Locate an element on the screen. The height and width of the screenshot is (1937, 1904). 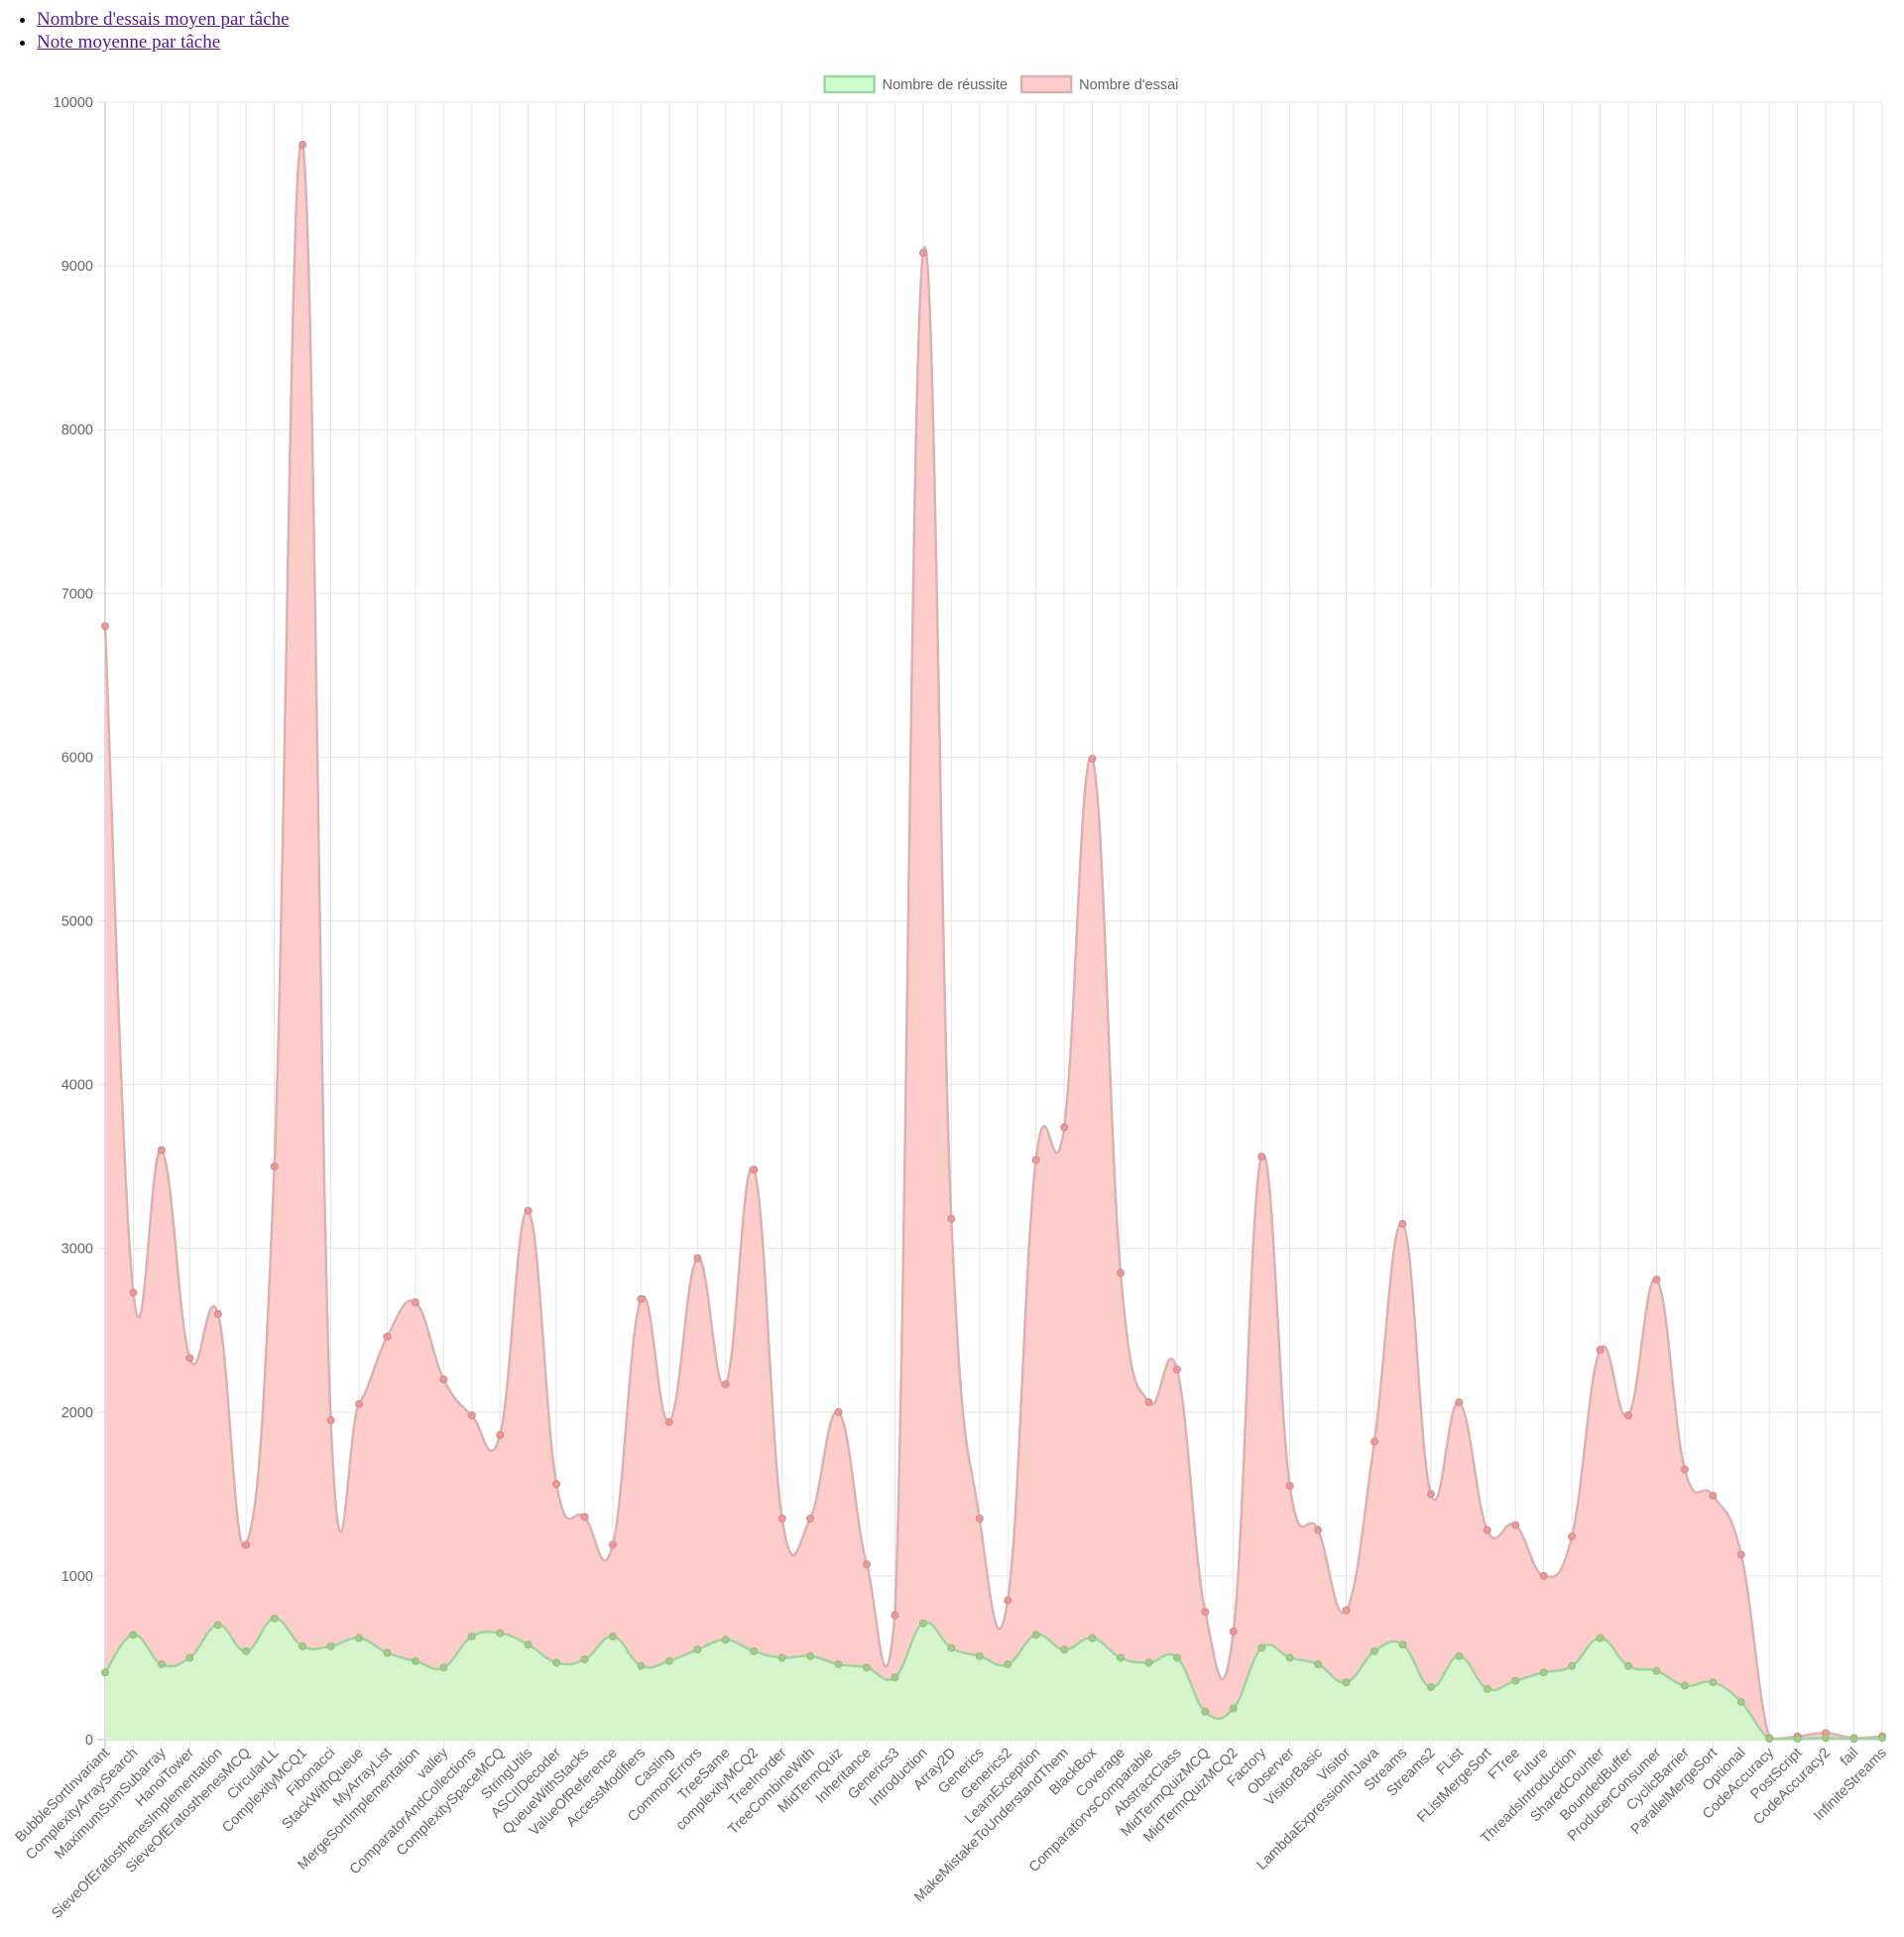
legend-label-1: Nombre d'essai is located at coordinates (1128, 85).